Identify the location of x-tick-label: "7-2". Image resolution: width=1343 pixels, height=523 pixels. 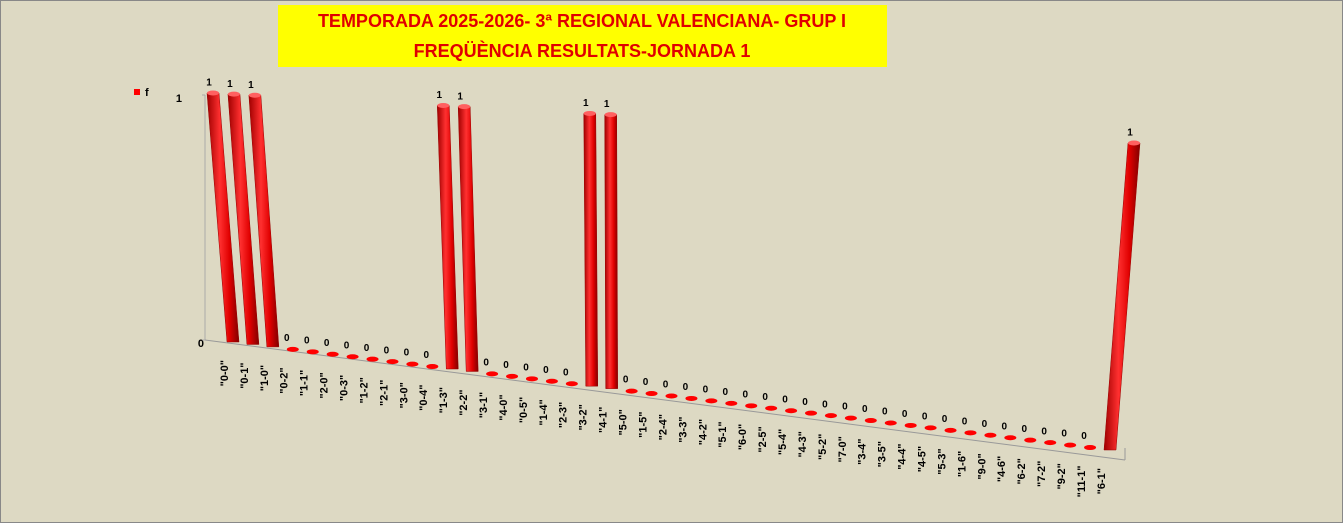
(1042, 474).